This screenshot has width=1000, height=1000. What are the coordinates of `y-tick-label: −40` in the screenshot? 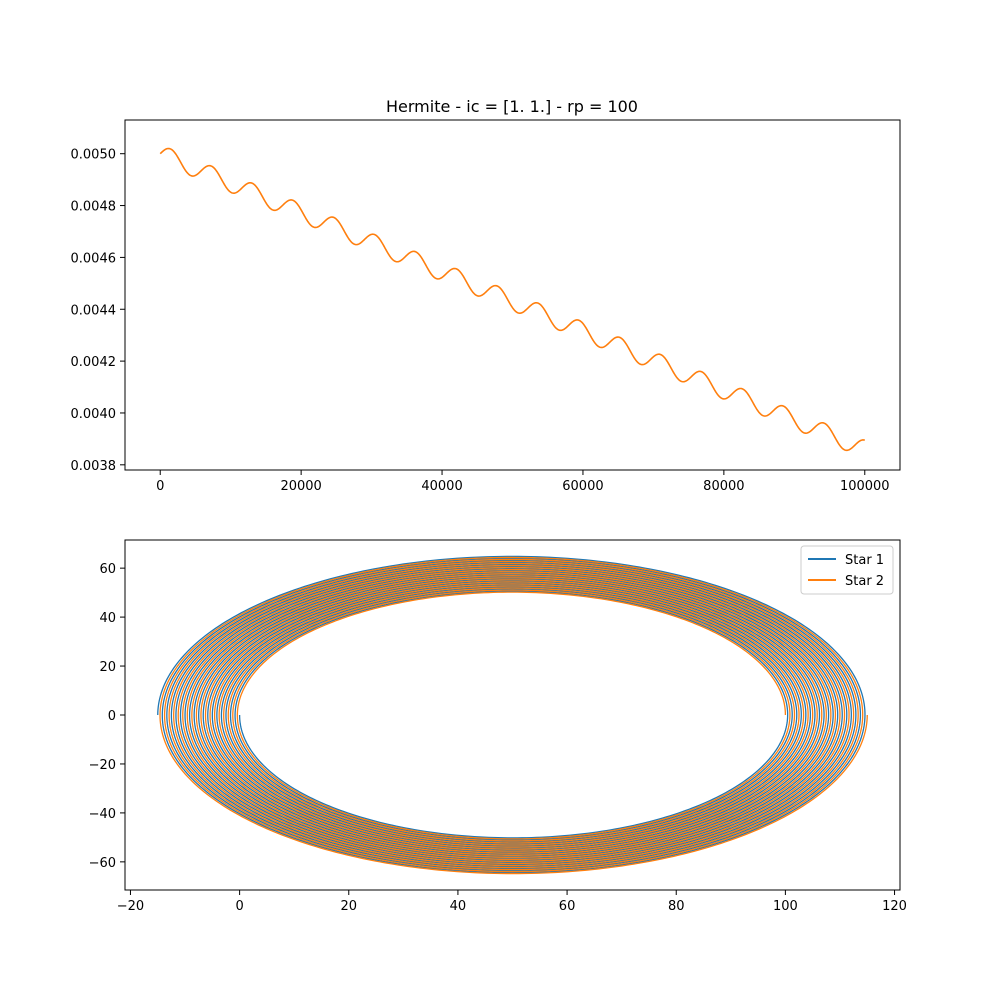 It's located at (102, 814).